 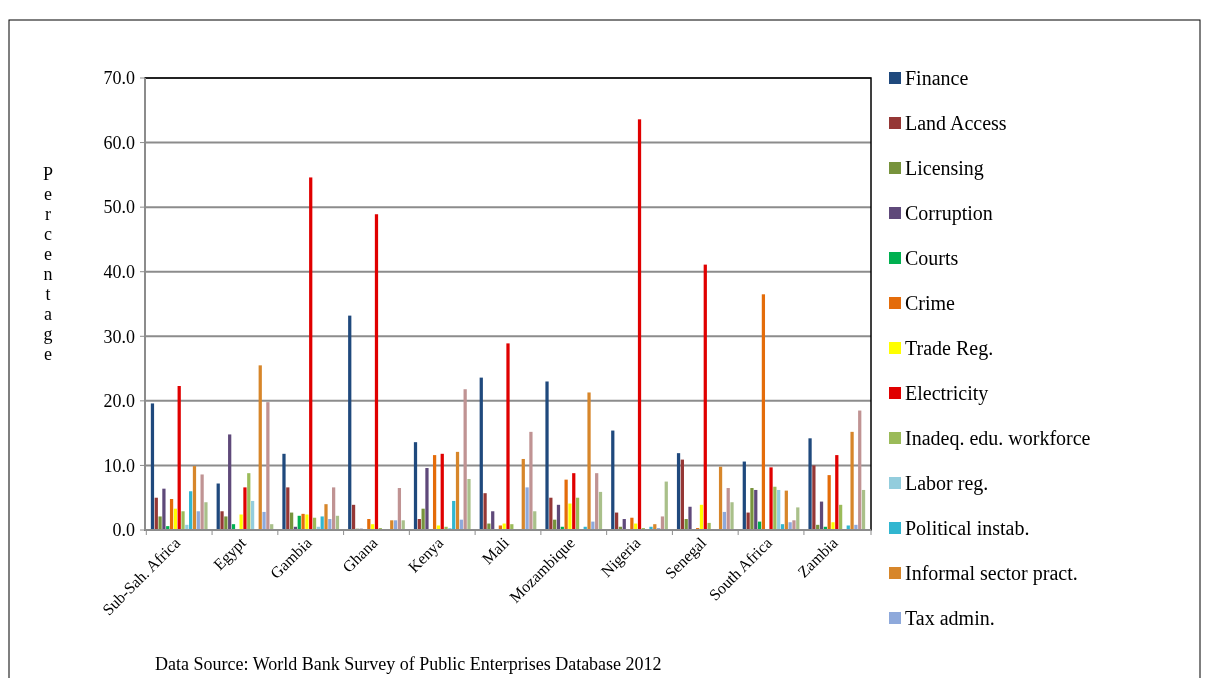 What do you see at coordinates (408, 664) in the screenshot?
I see `source-note: Data Source: World Bank Survey of Public Enterprises Database 2012` at bounding box center [408, 664].